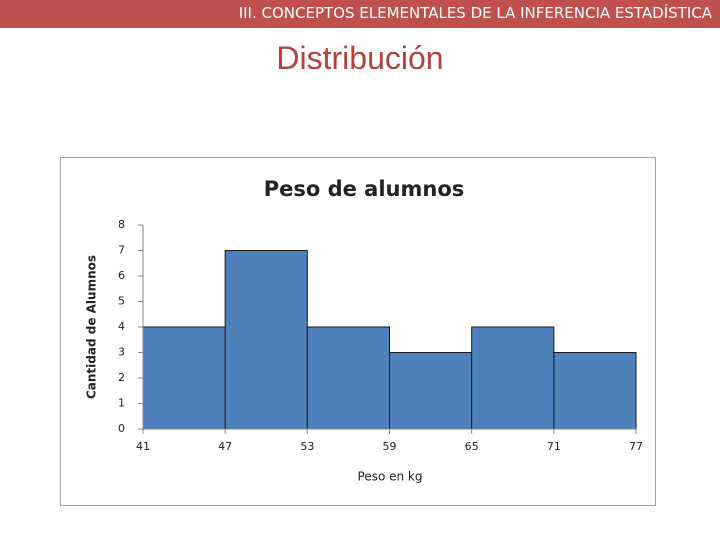  What do you see at coordinates (636, 446) in the screenshot?
I see `x-tick-label: 77` at bounding box center [636, 446].